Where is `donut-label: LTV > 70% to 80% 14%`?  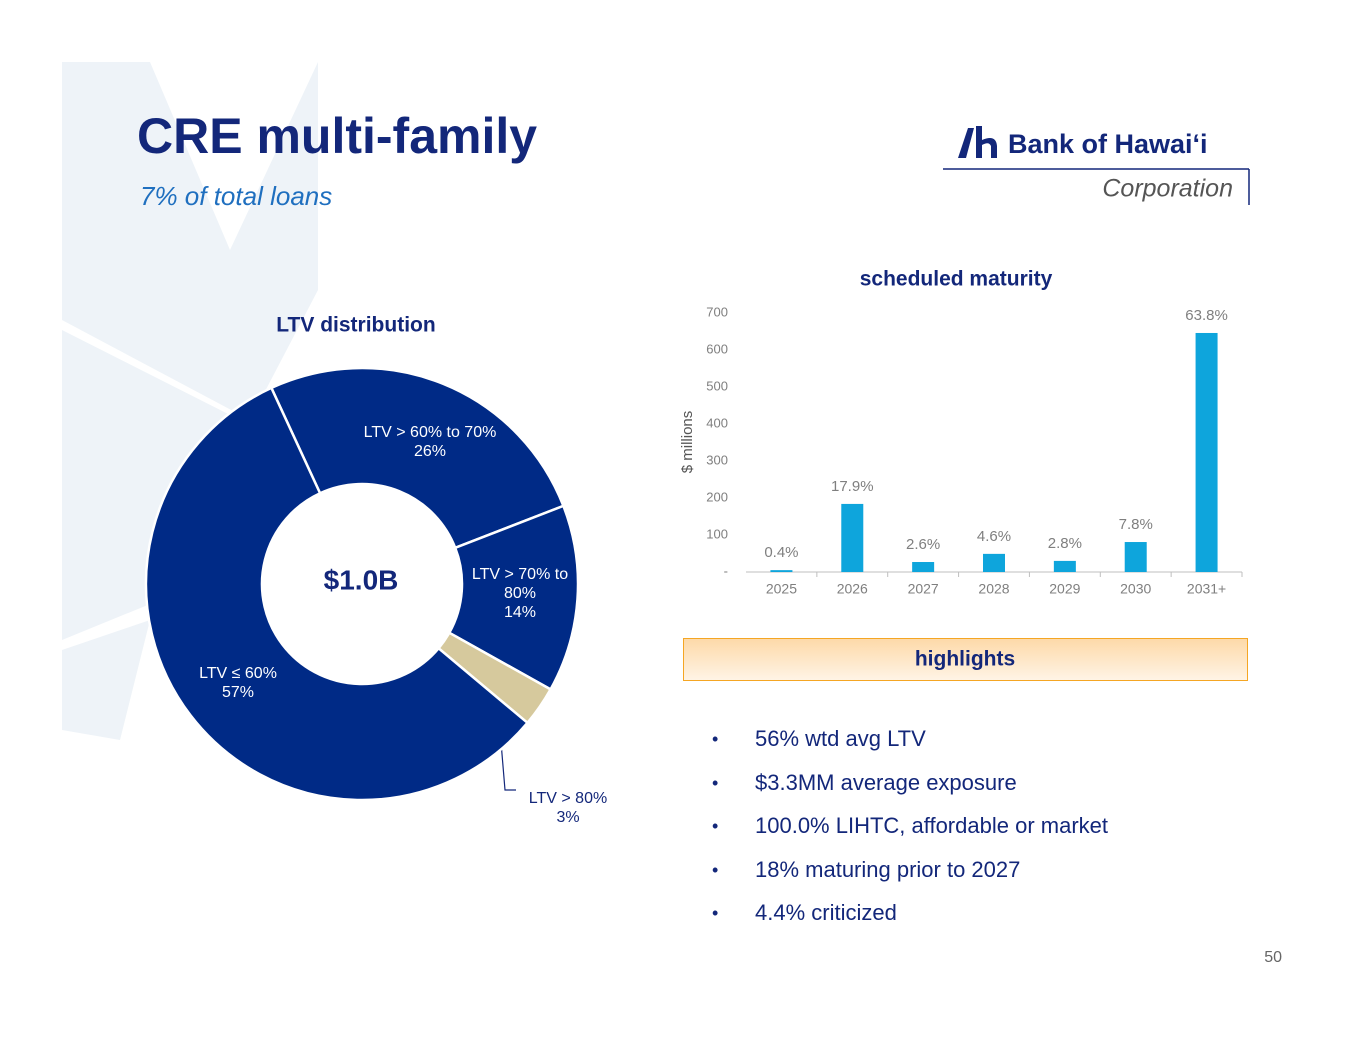
donut-label: LTV > 70% to 80% 14% is located at coordinates (520, 593).